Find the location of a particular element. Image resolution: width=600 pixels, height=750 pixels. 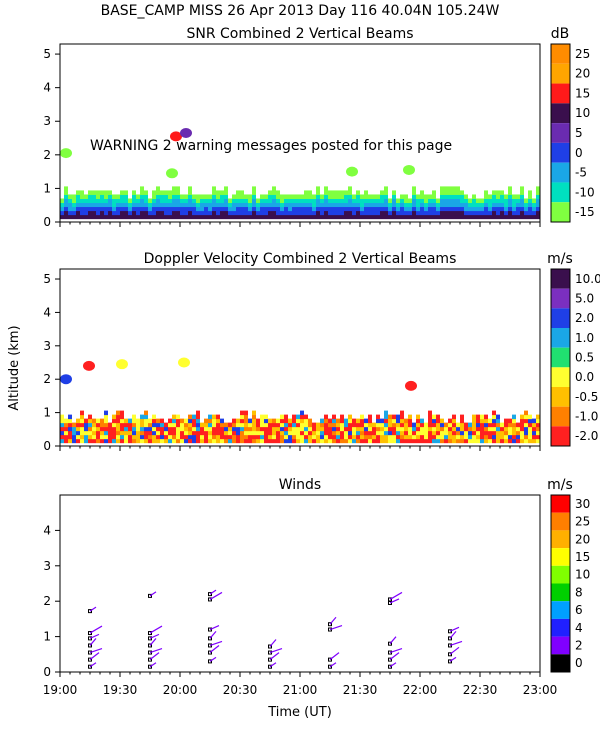

y-tick-label: 2 is located at coordinates (47, 155).